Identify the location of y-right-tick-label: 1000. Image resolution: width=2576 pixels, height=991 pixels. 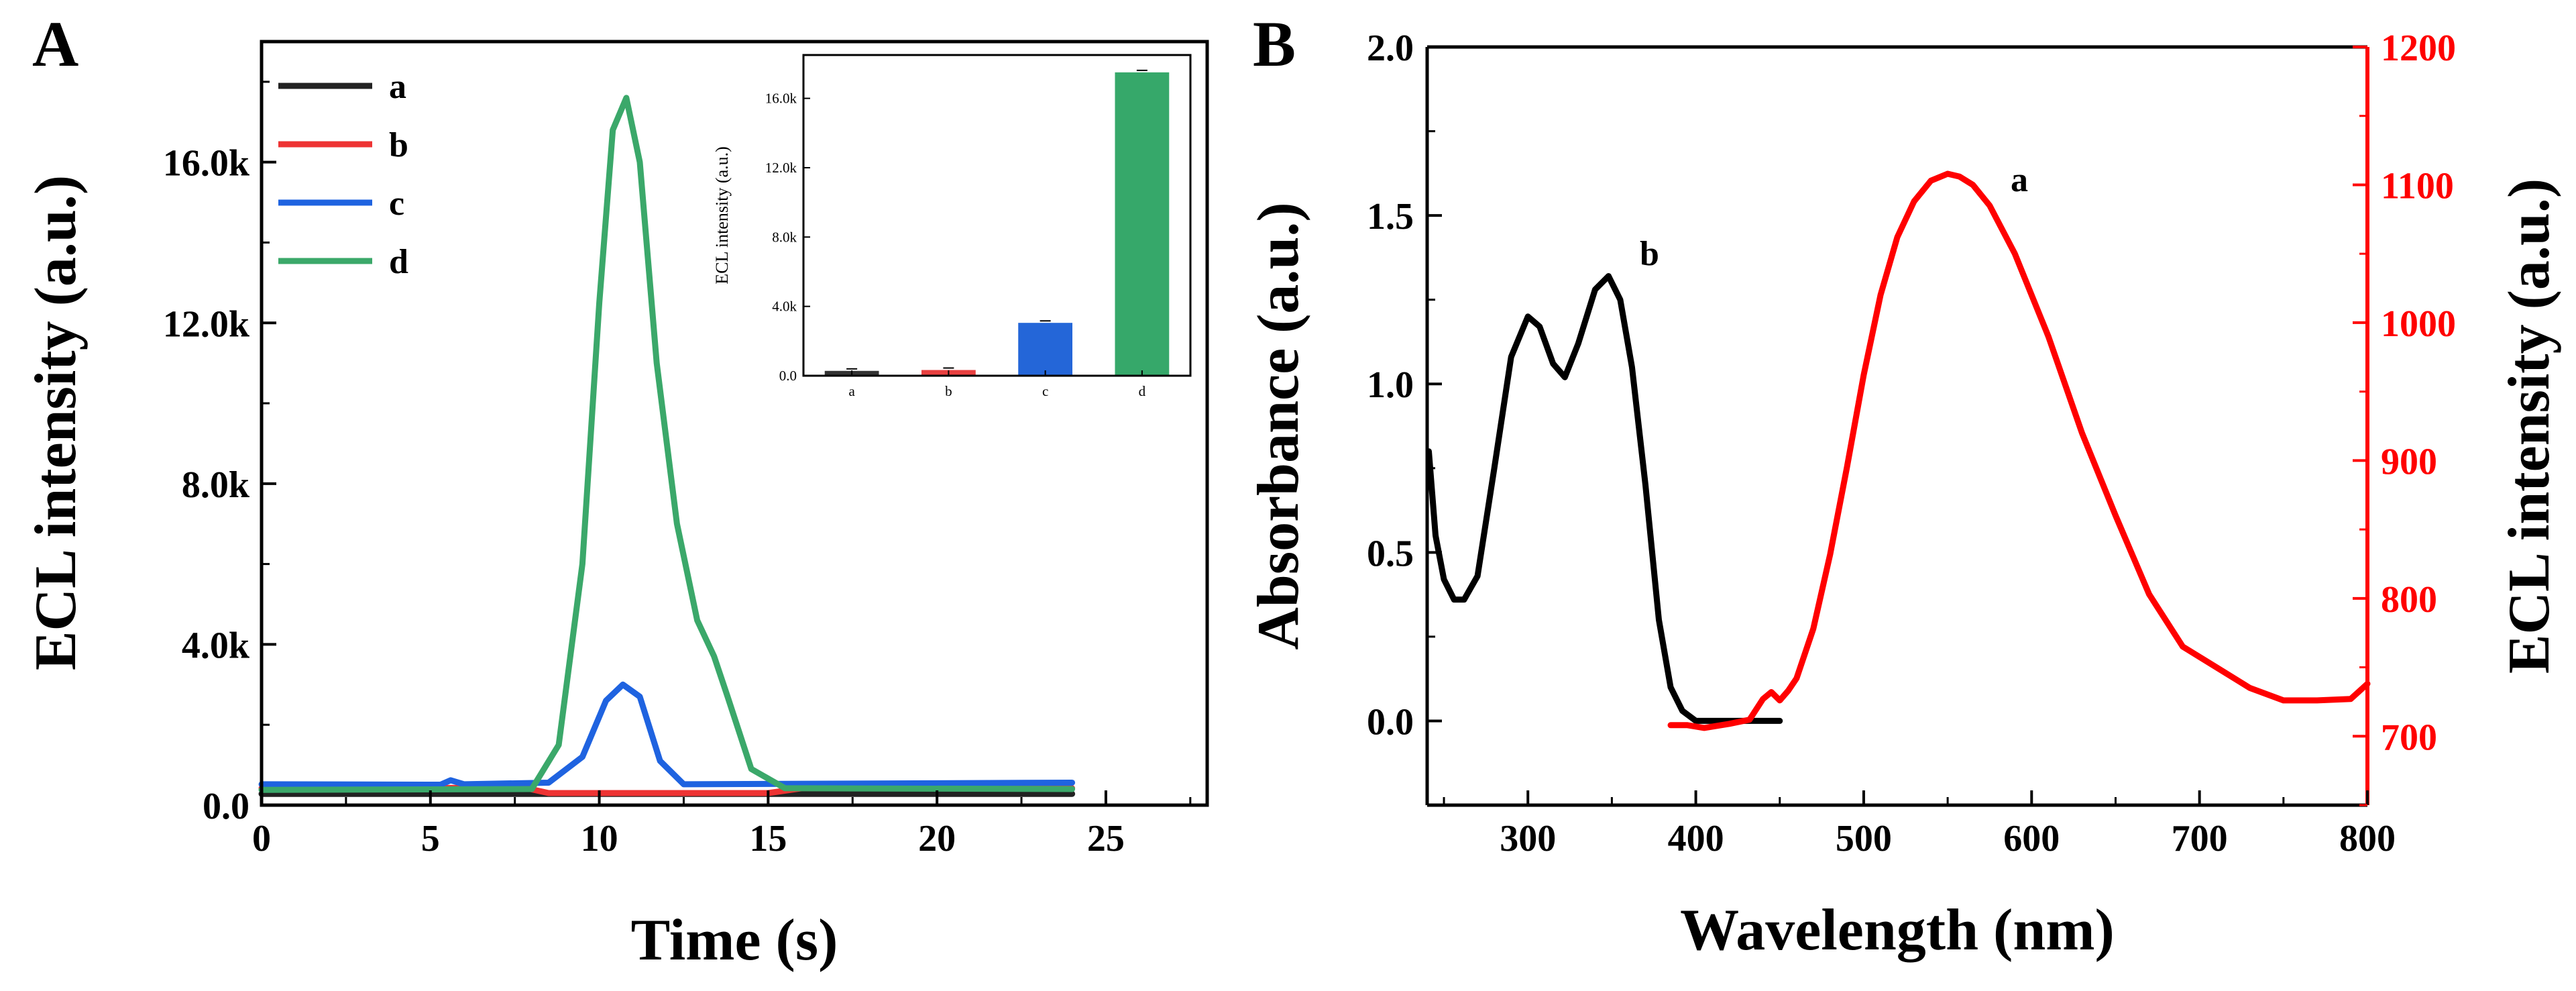
(2418, 324).